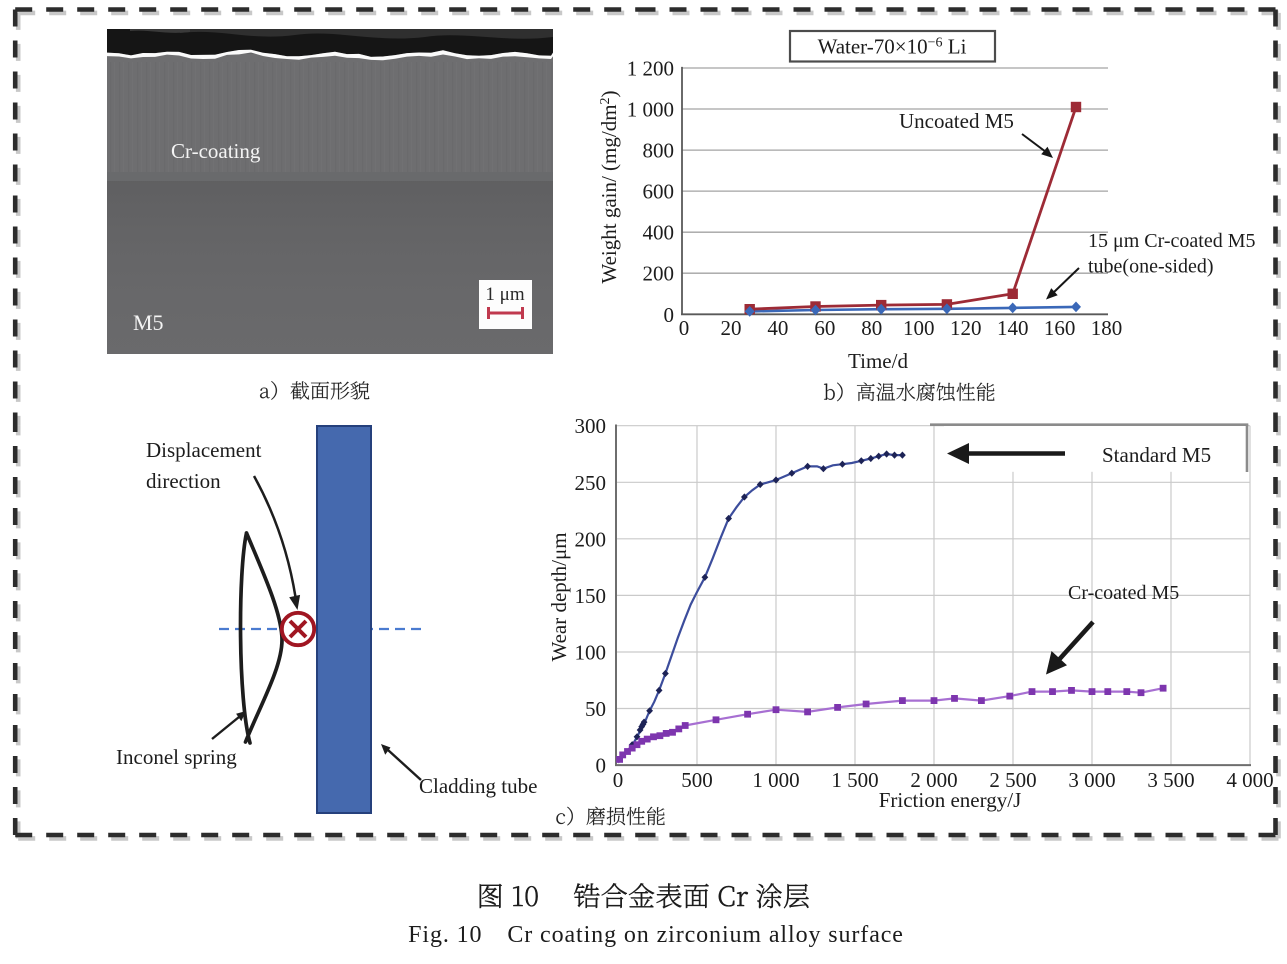 The width and height of the screenshot is (1287, 964). What do you see at coordinates (824, 328) in the screenshot?
I see `svg-text: 60` at bounding box center [824, 328].